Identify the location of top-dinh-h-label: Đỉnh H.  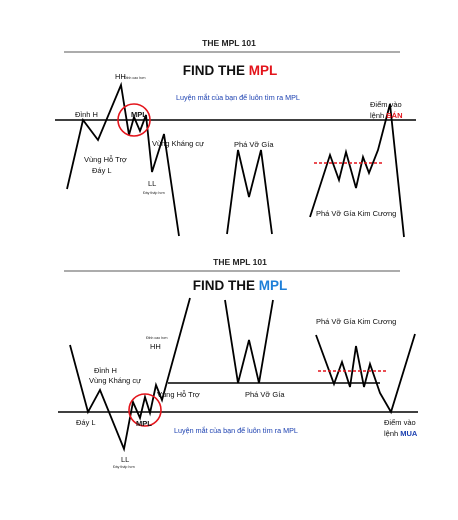
(86, 114).